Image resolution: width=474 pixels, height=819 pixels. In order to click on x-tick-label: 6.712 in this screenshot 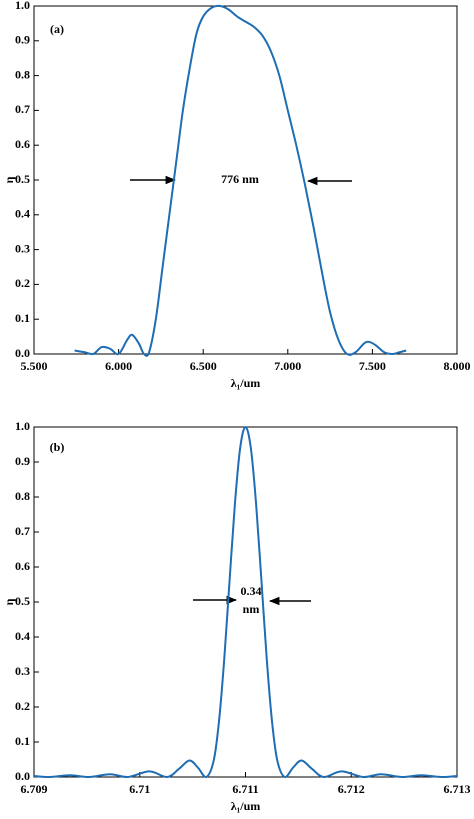, I will do `click(351, 789)`.